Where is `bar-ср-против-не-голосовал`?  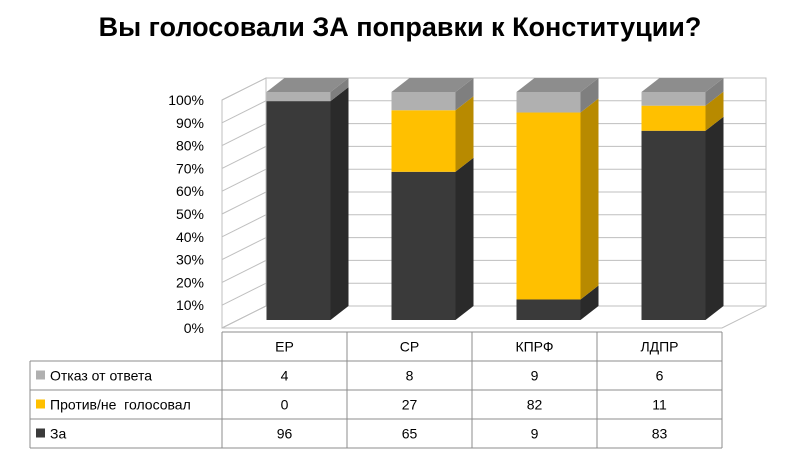 bar-ср-против-не-голосовал is located at coordinates (423, 141).